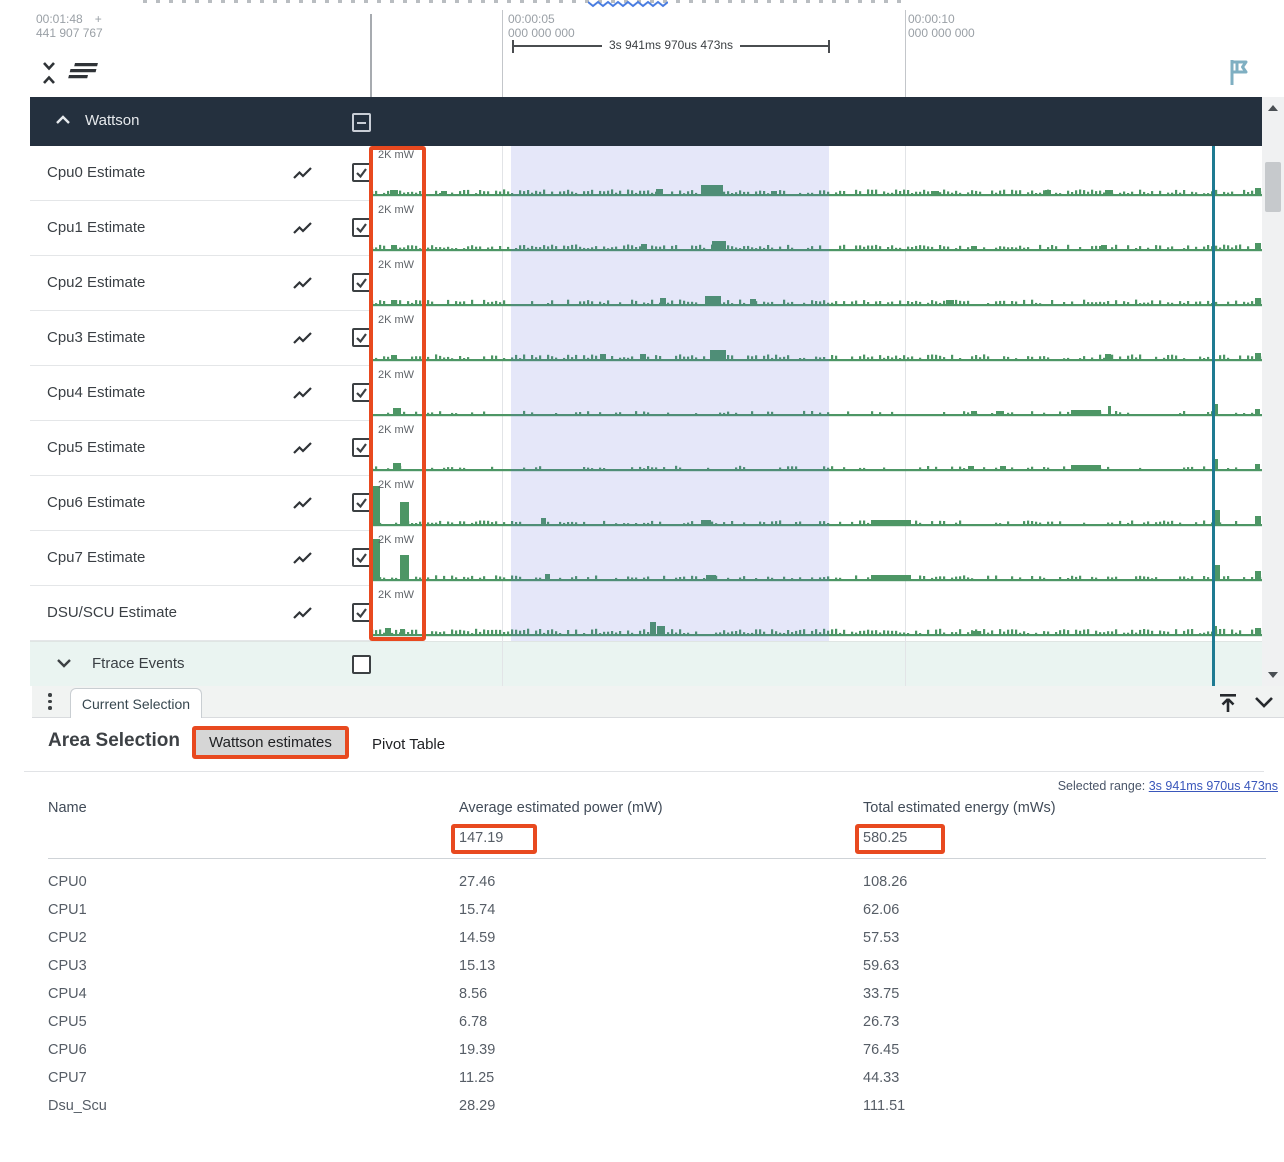 This screenshot has width=1284, height=1162. Describe the element at coordinates (96, 392) in the screenshot. I see `track-label: Cpu4 Estimate` at that location.